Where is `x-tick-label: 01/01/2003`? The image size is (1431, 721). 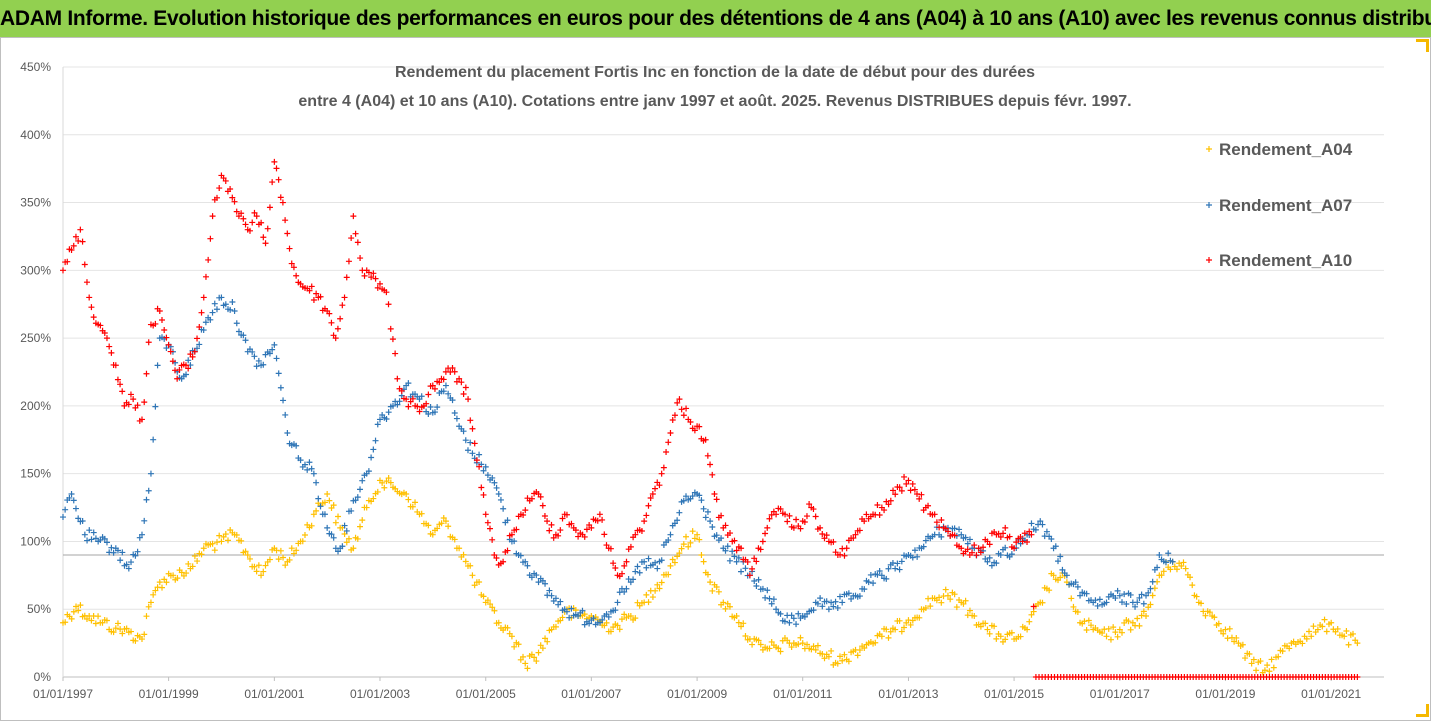 x-tick-label: 01/01/2003 is located at coordinates (380, 694).